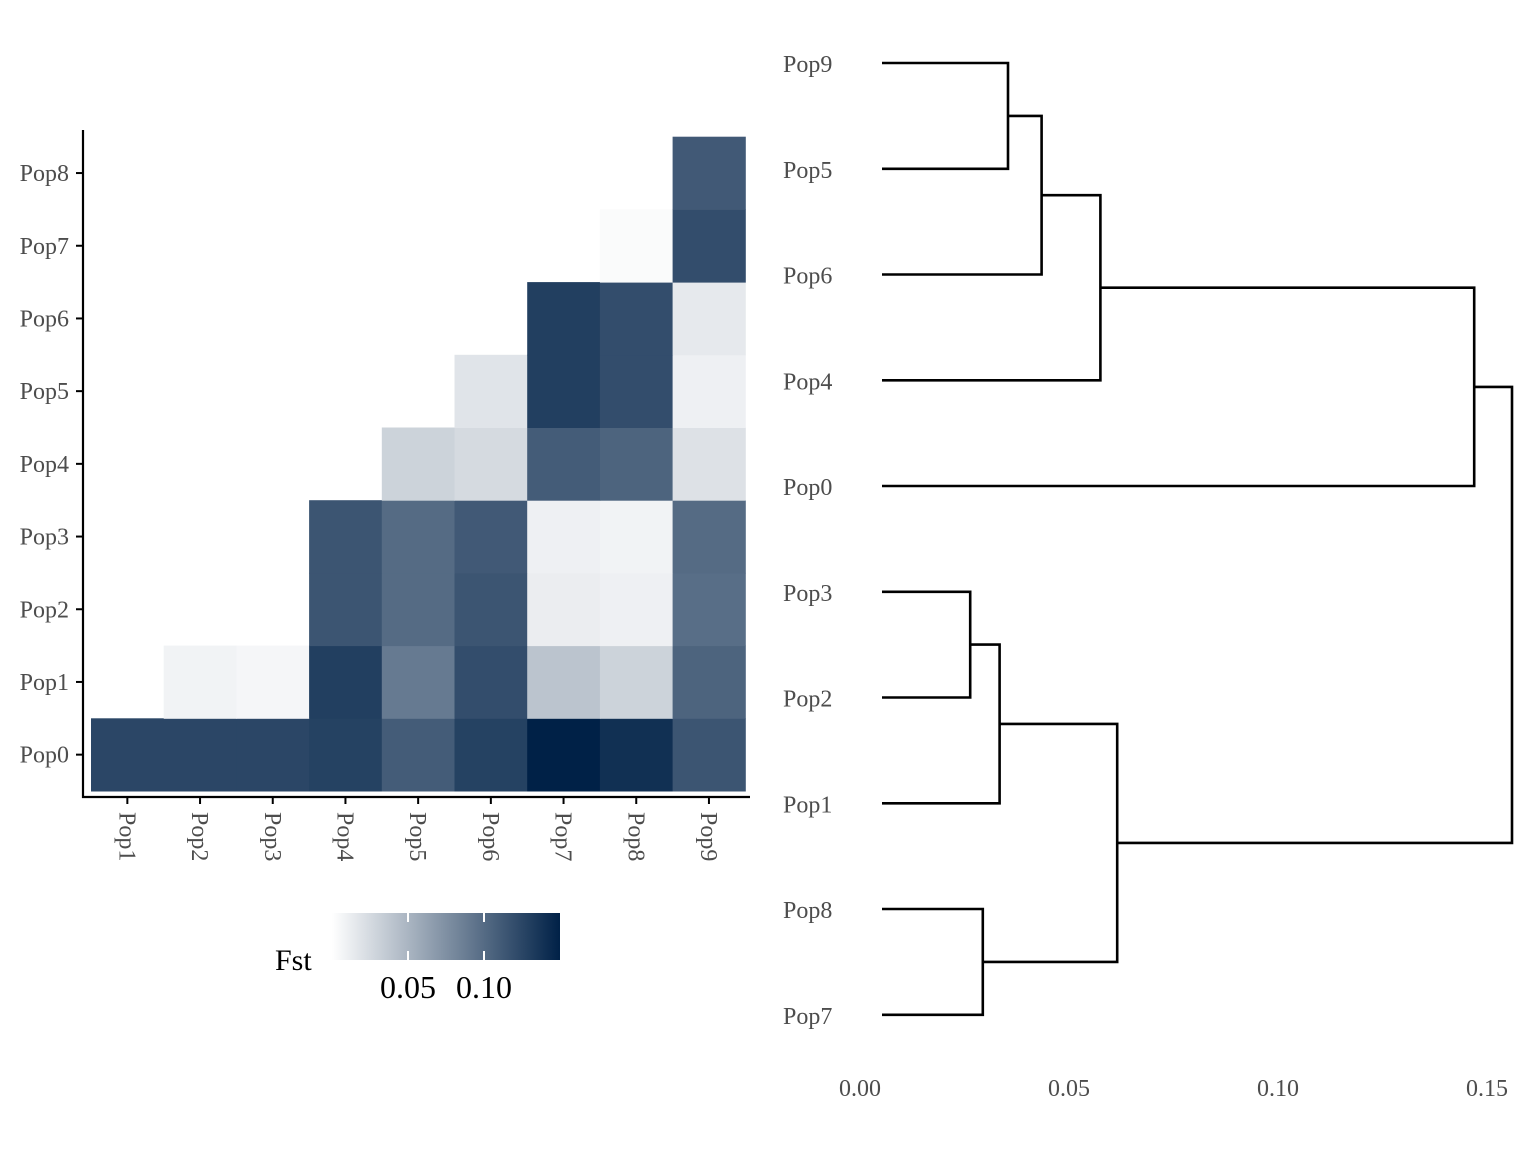 The image size is (1536, 1152). Describe the element at coordinates (1278, 1089) in the screenshot. I see `dendrogram-x-tick-label: 0.10` at that location.